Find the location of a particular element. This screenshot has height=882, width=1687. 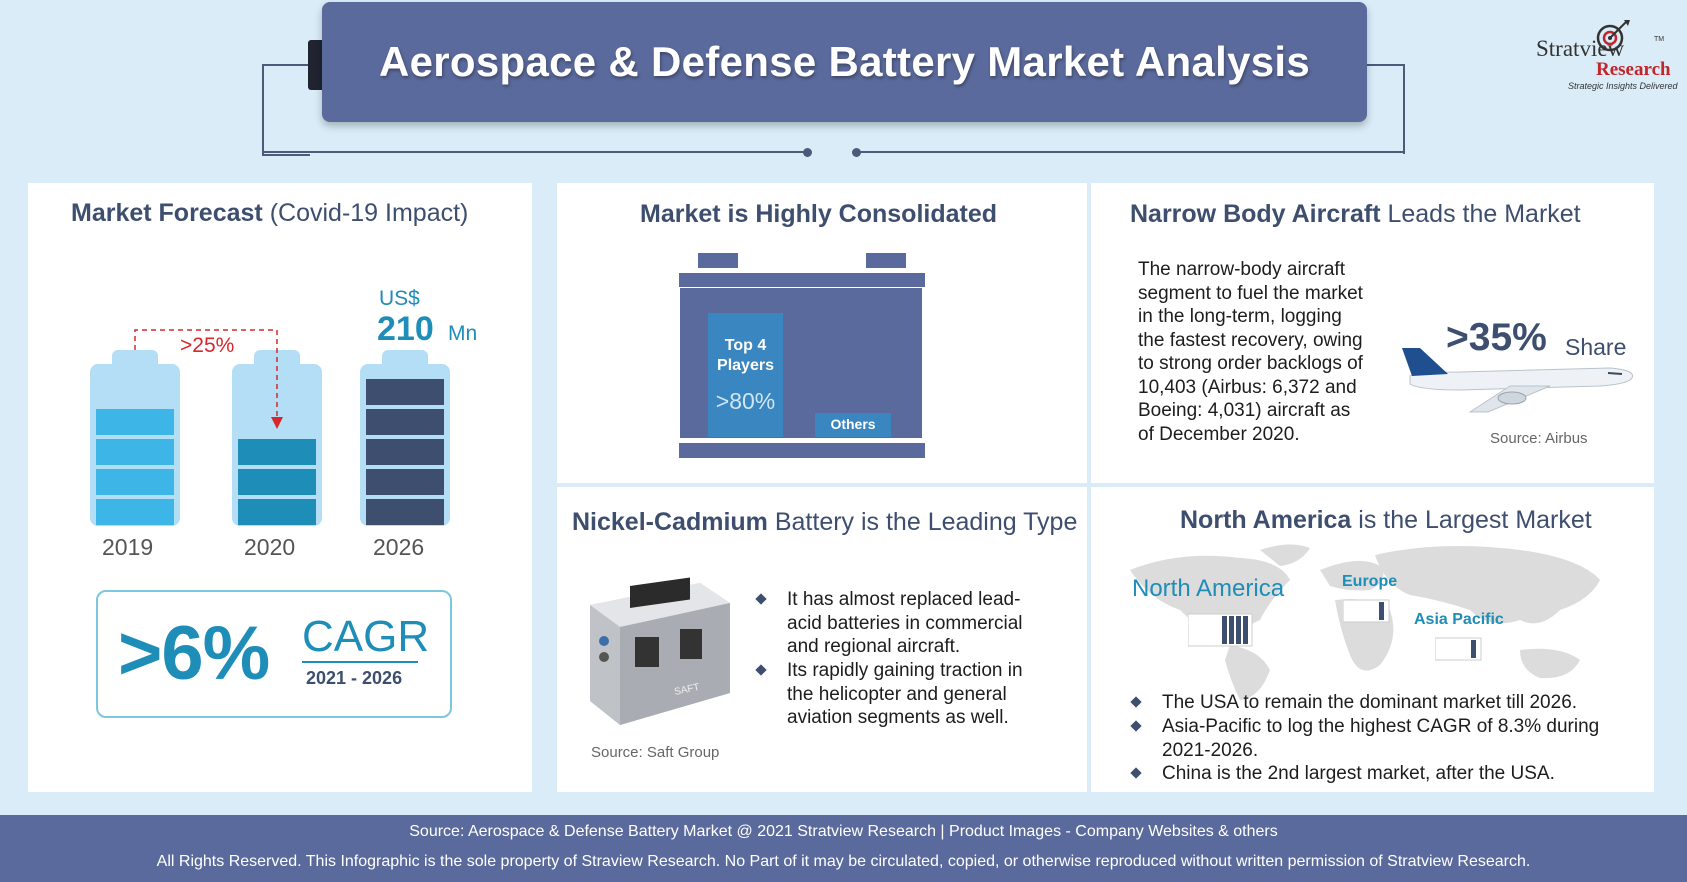

others-bar is located at coordinates (853, 425).